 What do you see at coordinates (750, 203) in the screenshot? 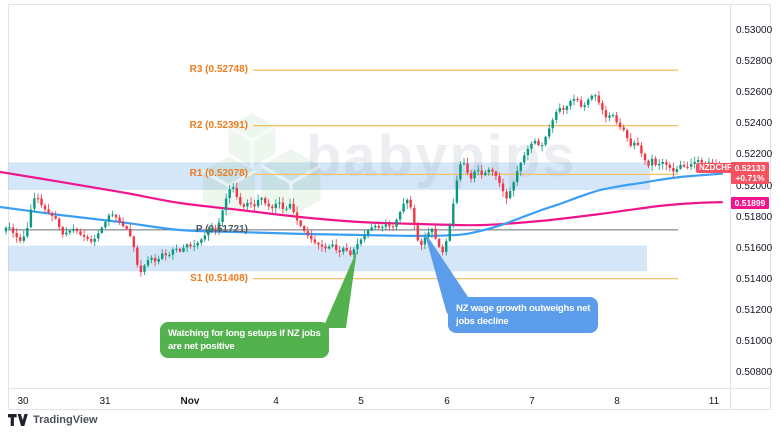
I see `ma-price-label: 0.51899` at bounding box center [750, 203].